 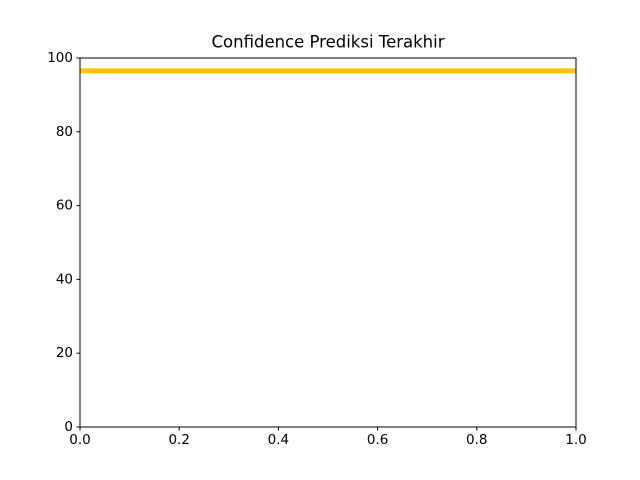 What do you see at coordinates (575, 440) in the screenshot?
I see `x-tick-label: 1.0` at bounding box center [575, 440].